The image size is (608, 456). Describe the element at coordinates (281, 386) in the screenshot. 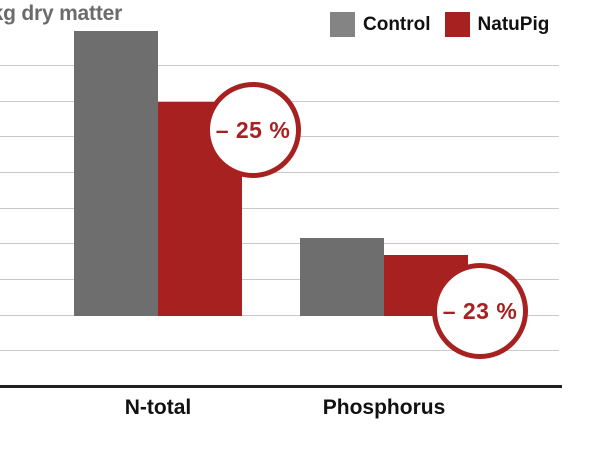

I see `x-axis-line` at that location.